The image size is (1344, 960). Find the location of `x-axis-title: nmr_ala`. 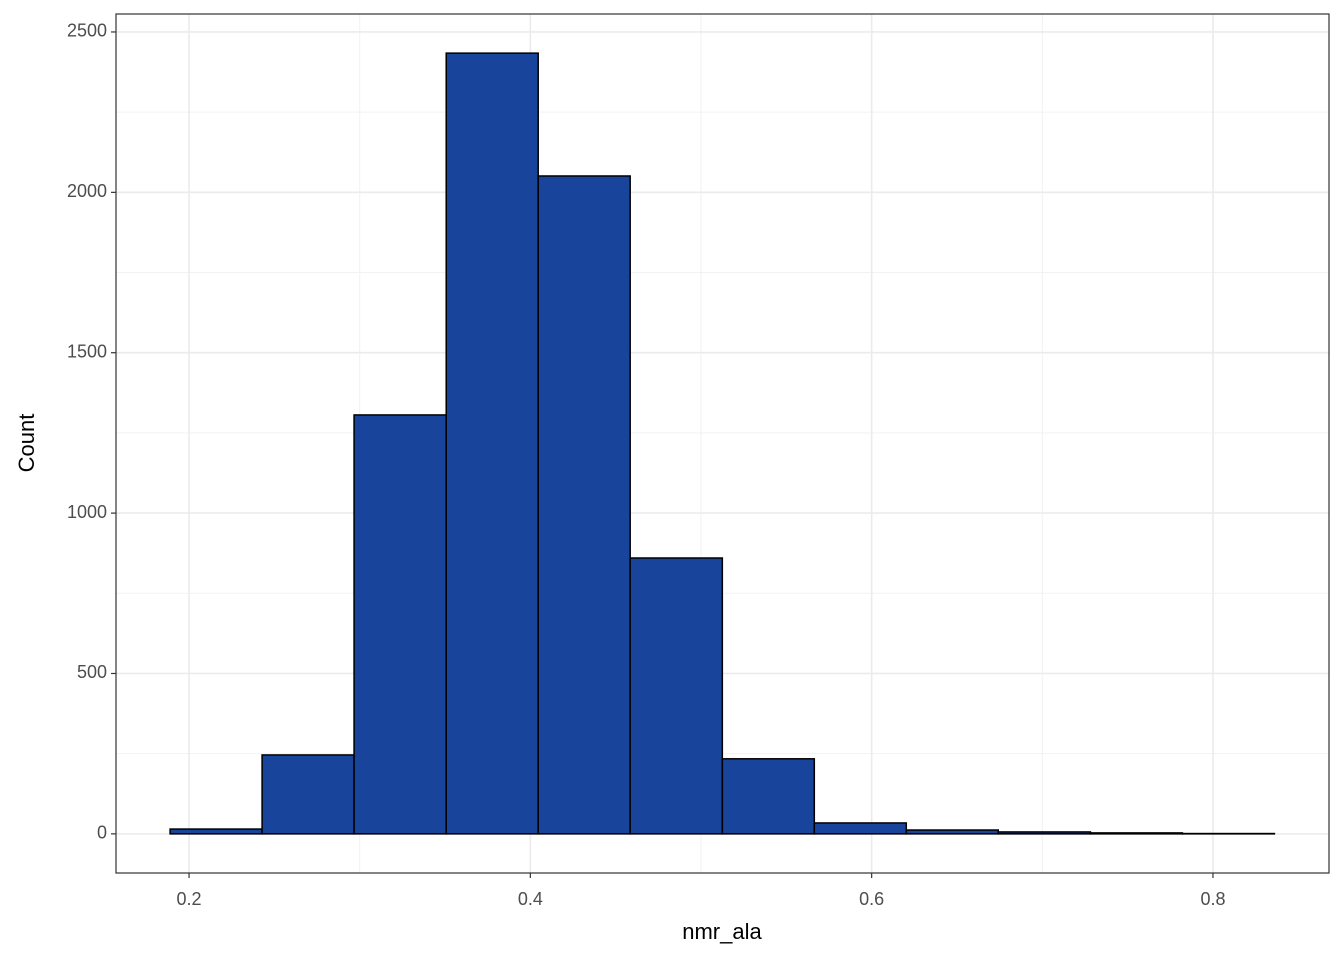

x-axis-title: nmr_ala is located at coordinates (722, 931).